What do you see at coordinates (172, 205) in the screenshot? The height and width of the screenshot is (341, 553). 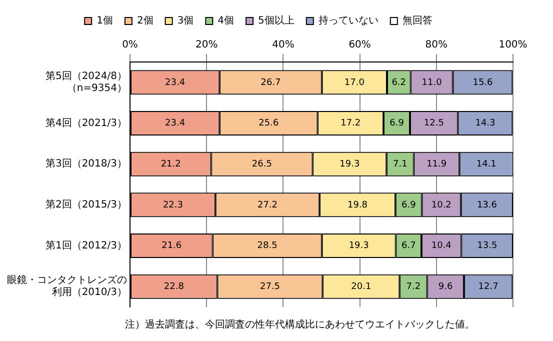 I see `data-label: 22.3` at bounding box center [172, 205].